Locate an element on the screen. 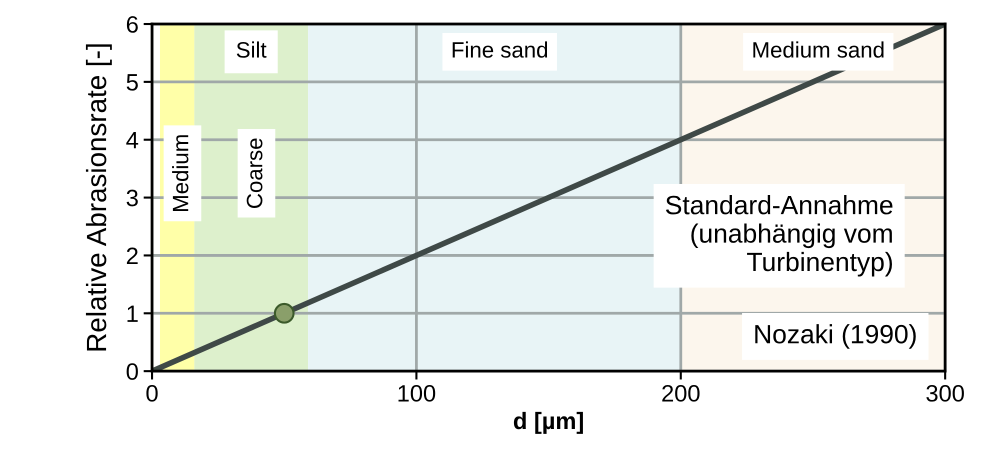 The height and width of the screenshot is (471, 997). band-label: Medium sand is located at coordinates (818, 49).